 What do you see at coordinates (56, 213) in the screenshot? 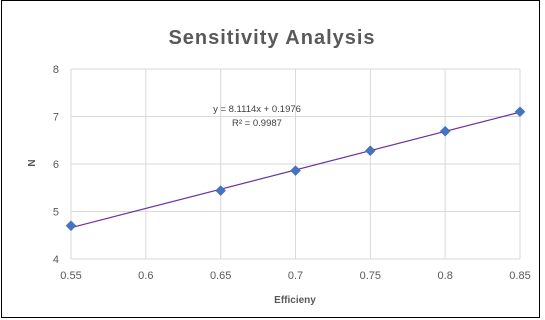
I see `y-tick-label: 5` at bounding box center [56, 213].